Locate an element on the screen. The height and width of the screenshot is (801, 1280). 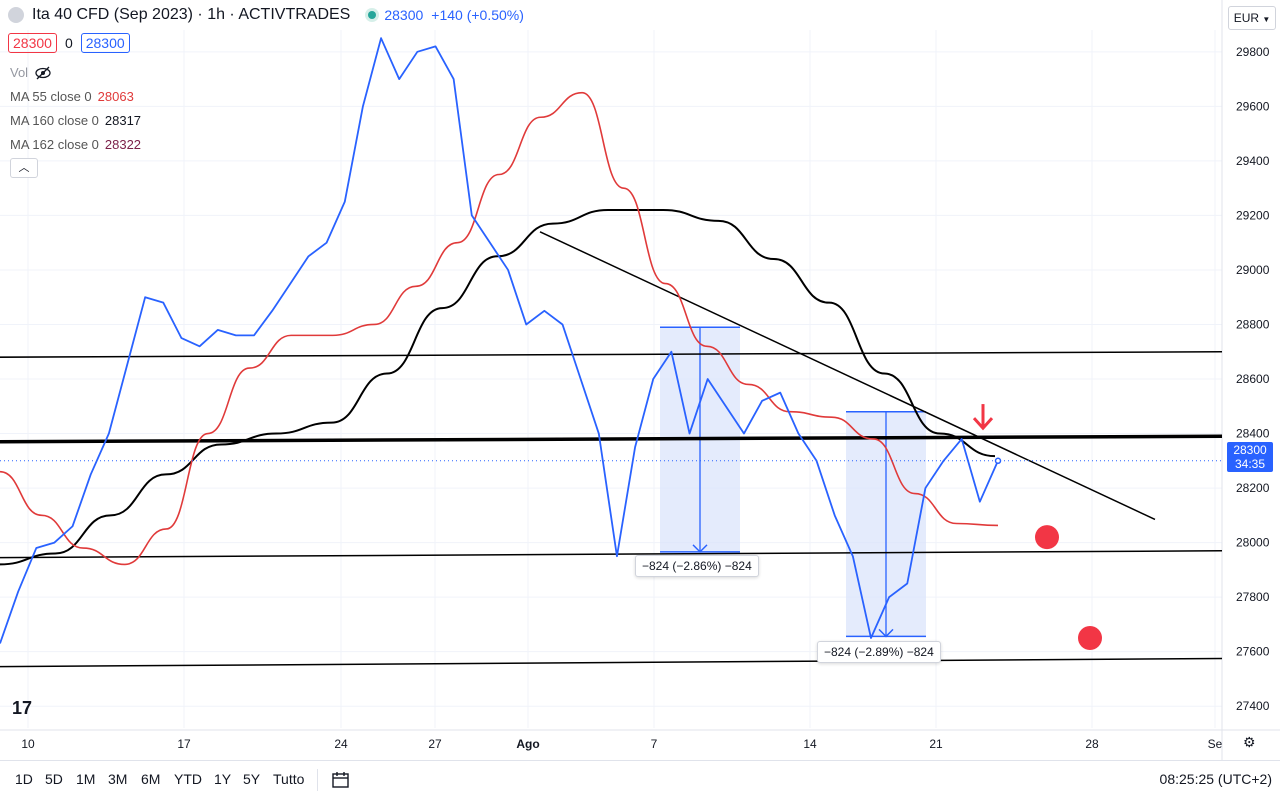
clock: 08:25:25 (UTC+2) is located at coordinates (1215, 779).